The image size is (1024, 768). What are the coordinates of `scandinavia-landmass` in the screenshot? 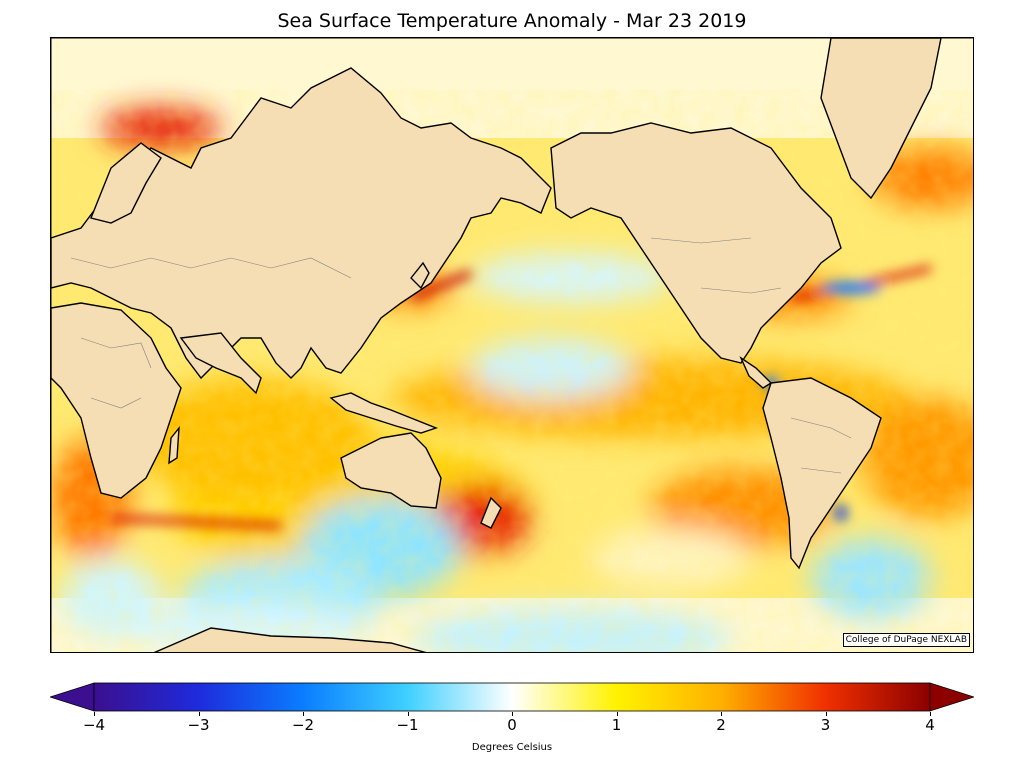 It's located at (126, 183).